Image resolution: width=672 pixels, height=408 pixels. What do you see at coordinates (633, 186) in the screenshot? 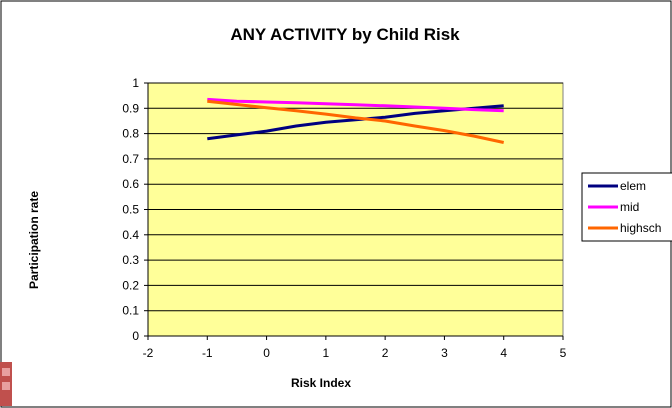
I see `legend-label-elem: elem` at bounding box center [633, 186].